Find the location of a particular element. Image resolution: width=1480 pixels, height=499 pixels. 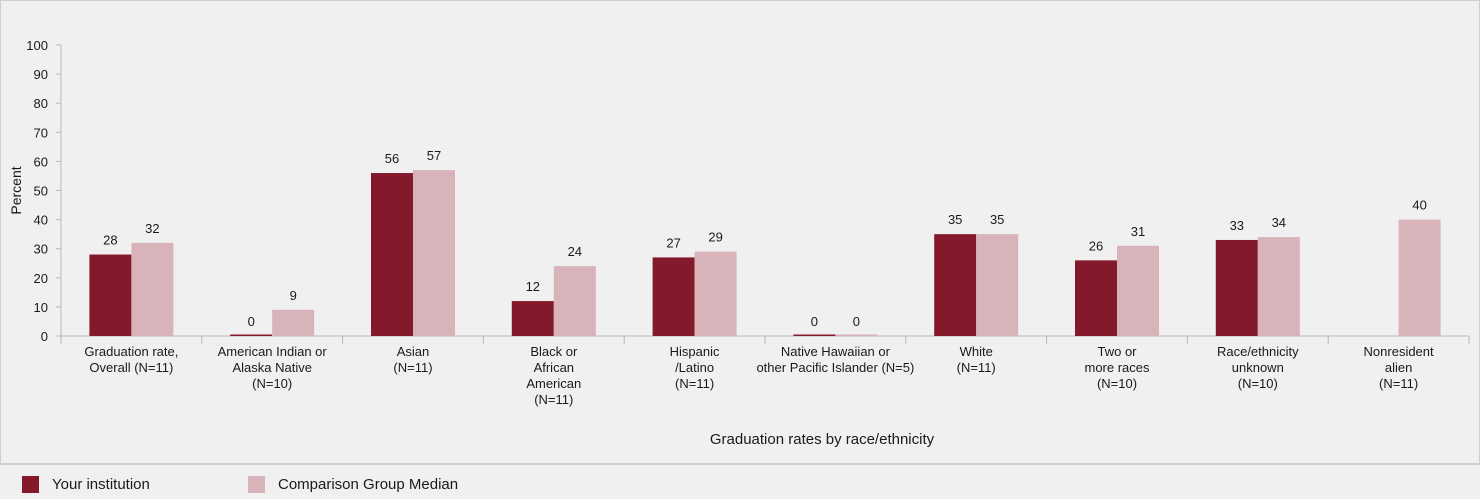

x-tick-label: Race/ethnicity unknown (N=10) is located at coordinates (1258, 367).